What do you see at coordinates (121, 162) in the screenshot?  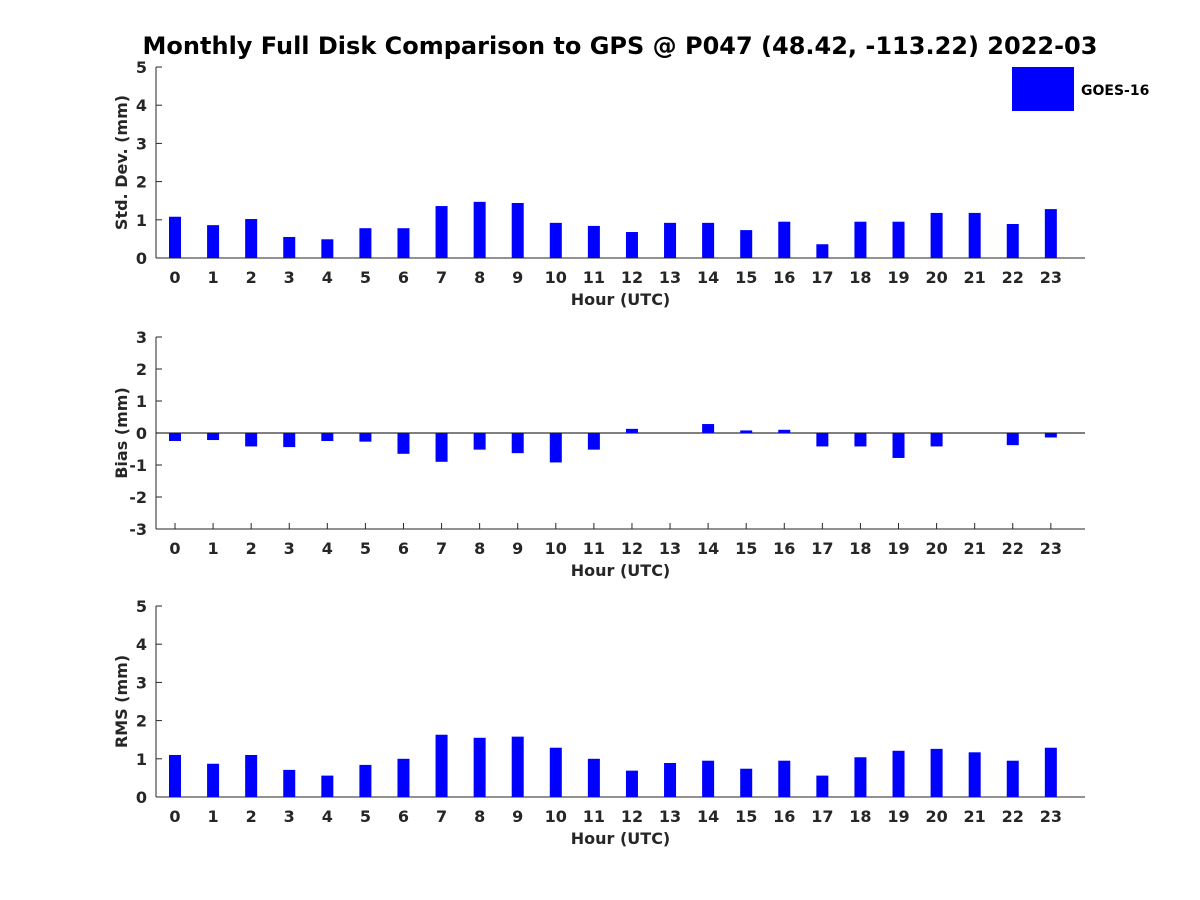 I see `y-axis-label: Std. Dev. (mm)` at bounding box center [121, 162].